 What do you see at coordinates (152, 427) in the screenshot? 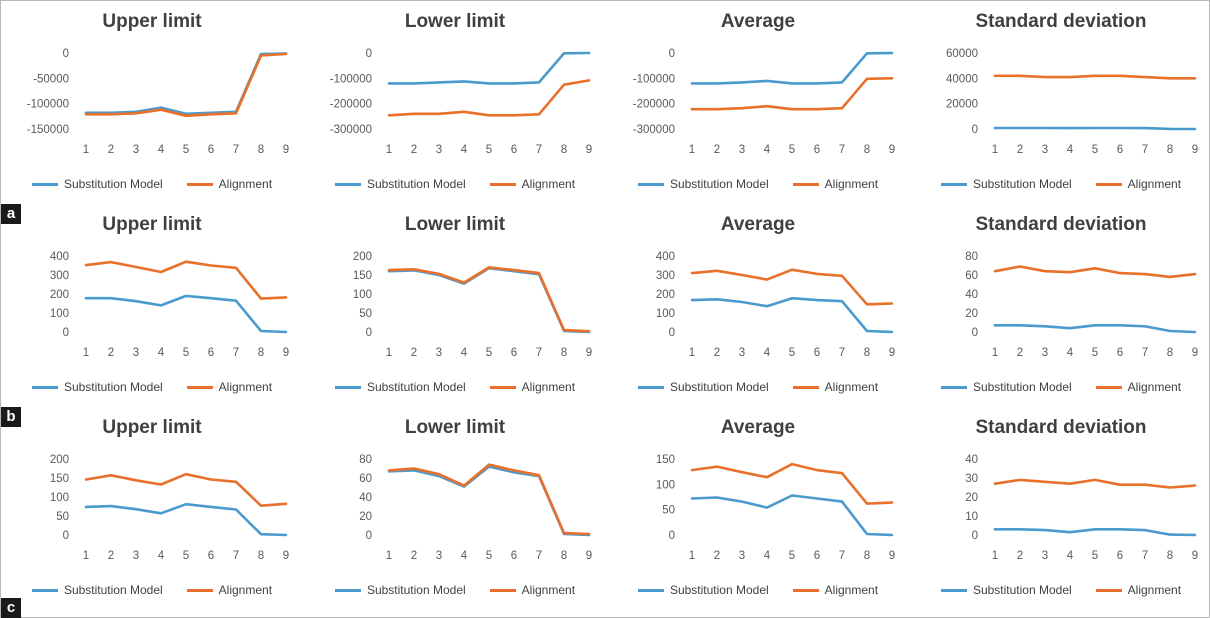
I see `chart-title: Upper limit` at bounding box center [152, 427].